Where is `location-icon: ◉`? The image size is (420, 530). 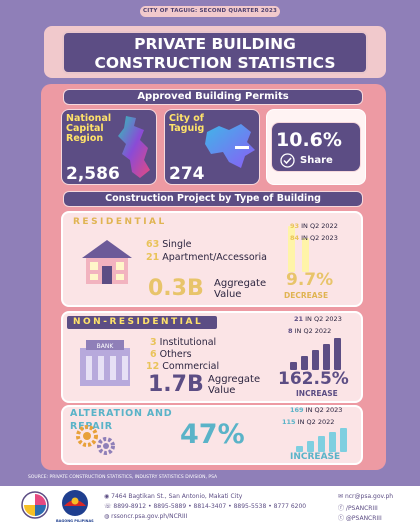
location-icon: ◉ is located at coordinates (108, 496).